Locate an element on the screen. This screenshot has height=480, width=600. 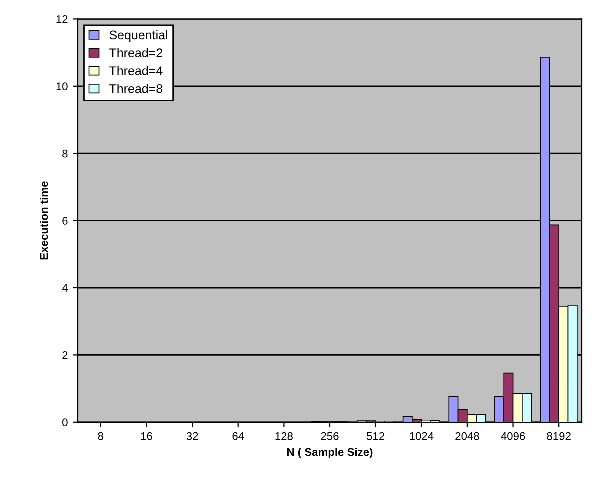
x-tick-label: 512 is located at coordinates (375, 436).